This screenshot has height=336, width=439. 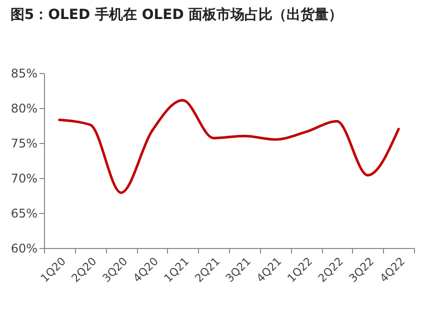 What do you see at coordinates (24, 143) in the screenshot?
I see `y-tick-label: 75%` at bounding box center [24, 143].